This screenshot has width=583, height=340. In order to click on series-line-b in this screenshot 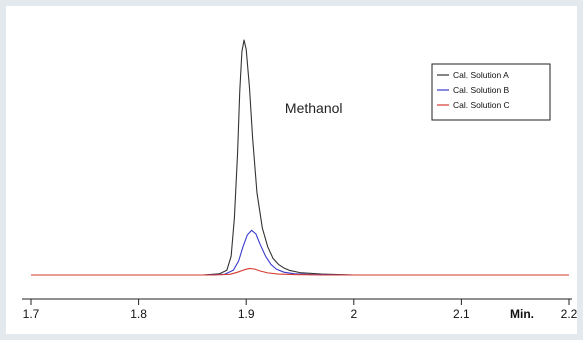, I will do `click(300, 252)`.